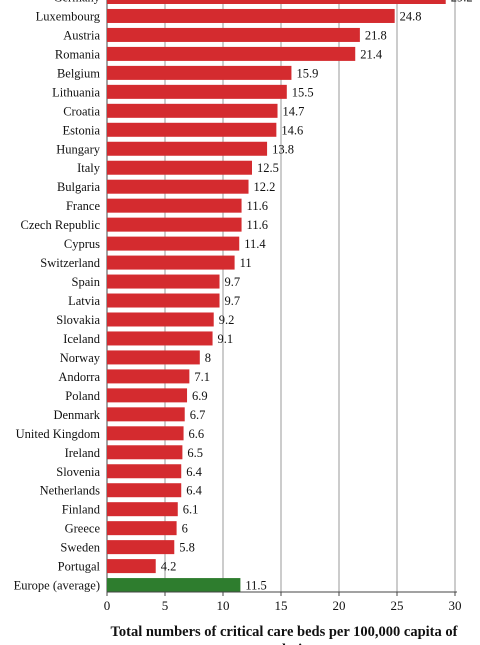  What do you see at coordinates (78, 149) in the screenshot?
I see `category-label: Hungary` at bounding box center [78, 149].